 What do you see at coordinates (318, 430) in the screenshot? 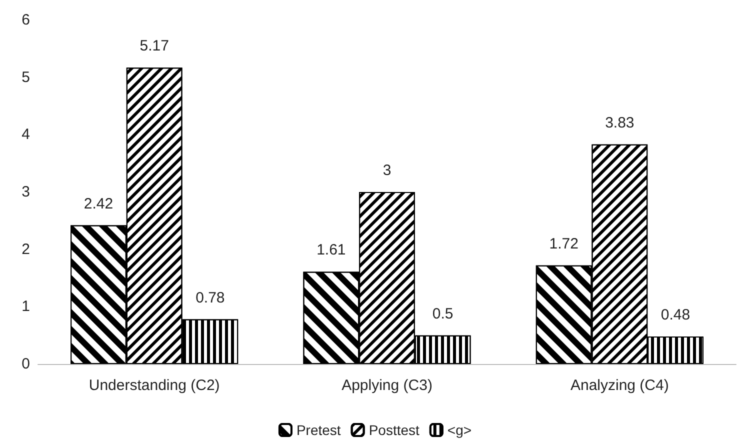
I see `legend-label: Pretest` at bounding box center [318, 430].